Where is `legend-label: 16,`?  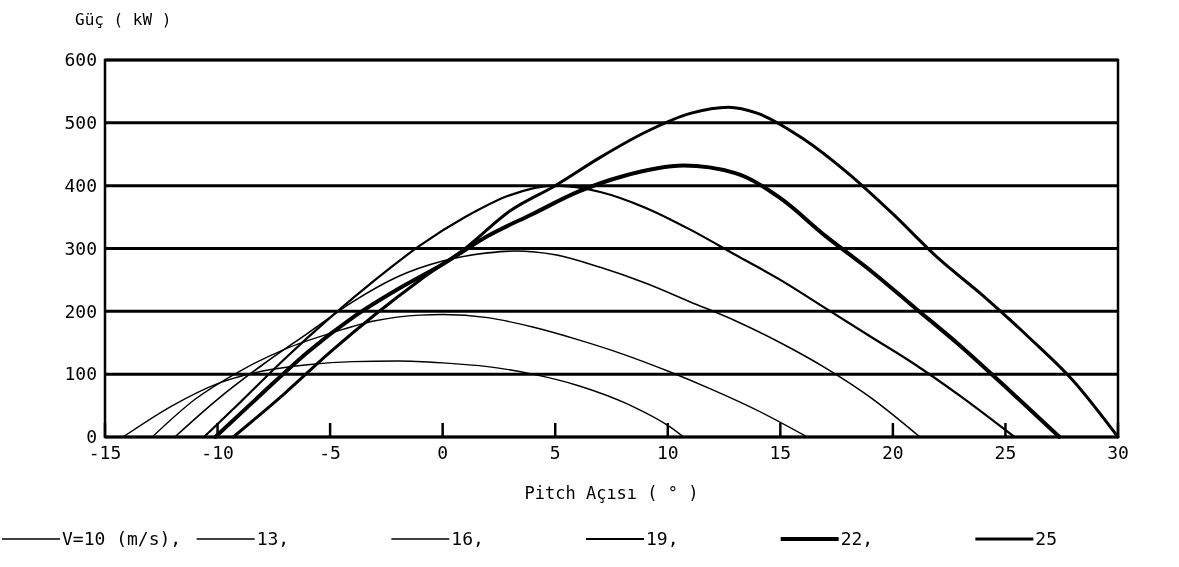
legend-label: 16, is located at coordinates (467, 538).